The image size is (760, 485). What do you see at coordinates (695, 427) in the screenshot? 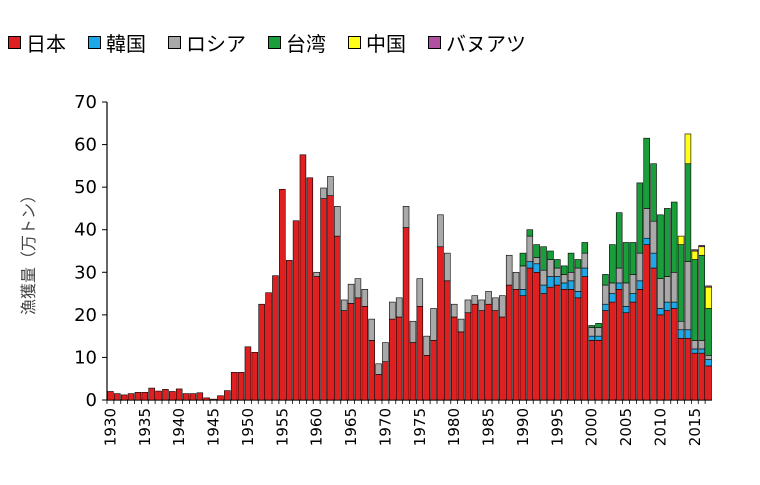
I see `x-tick-label: 2015` at bounding box center [695, 427].